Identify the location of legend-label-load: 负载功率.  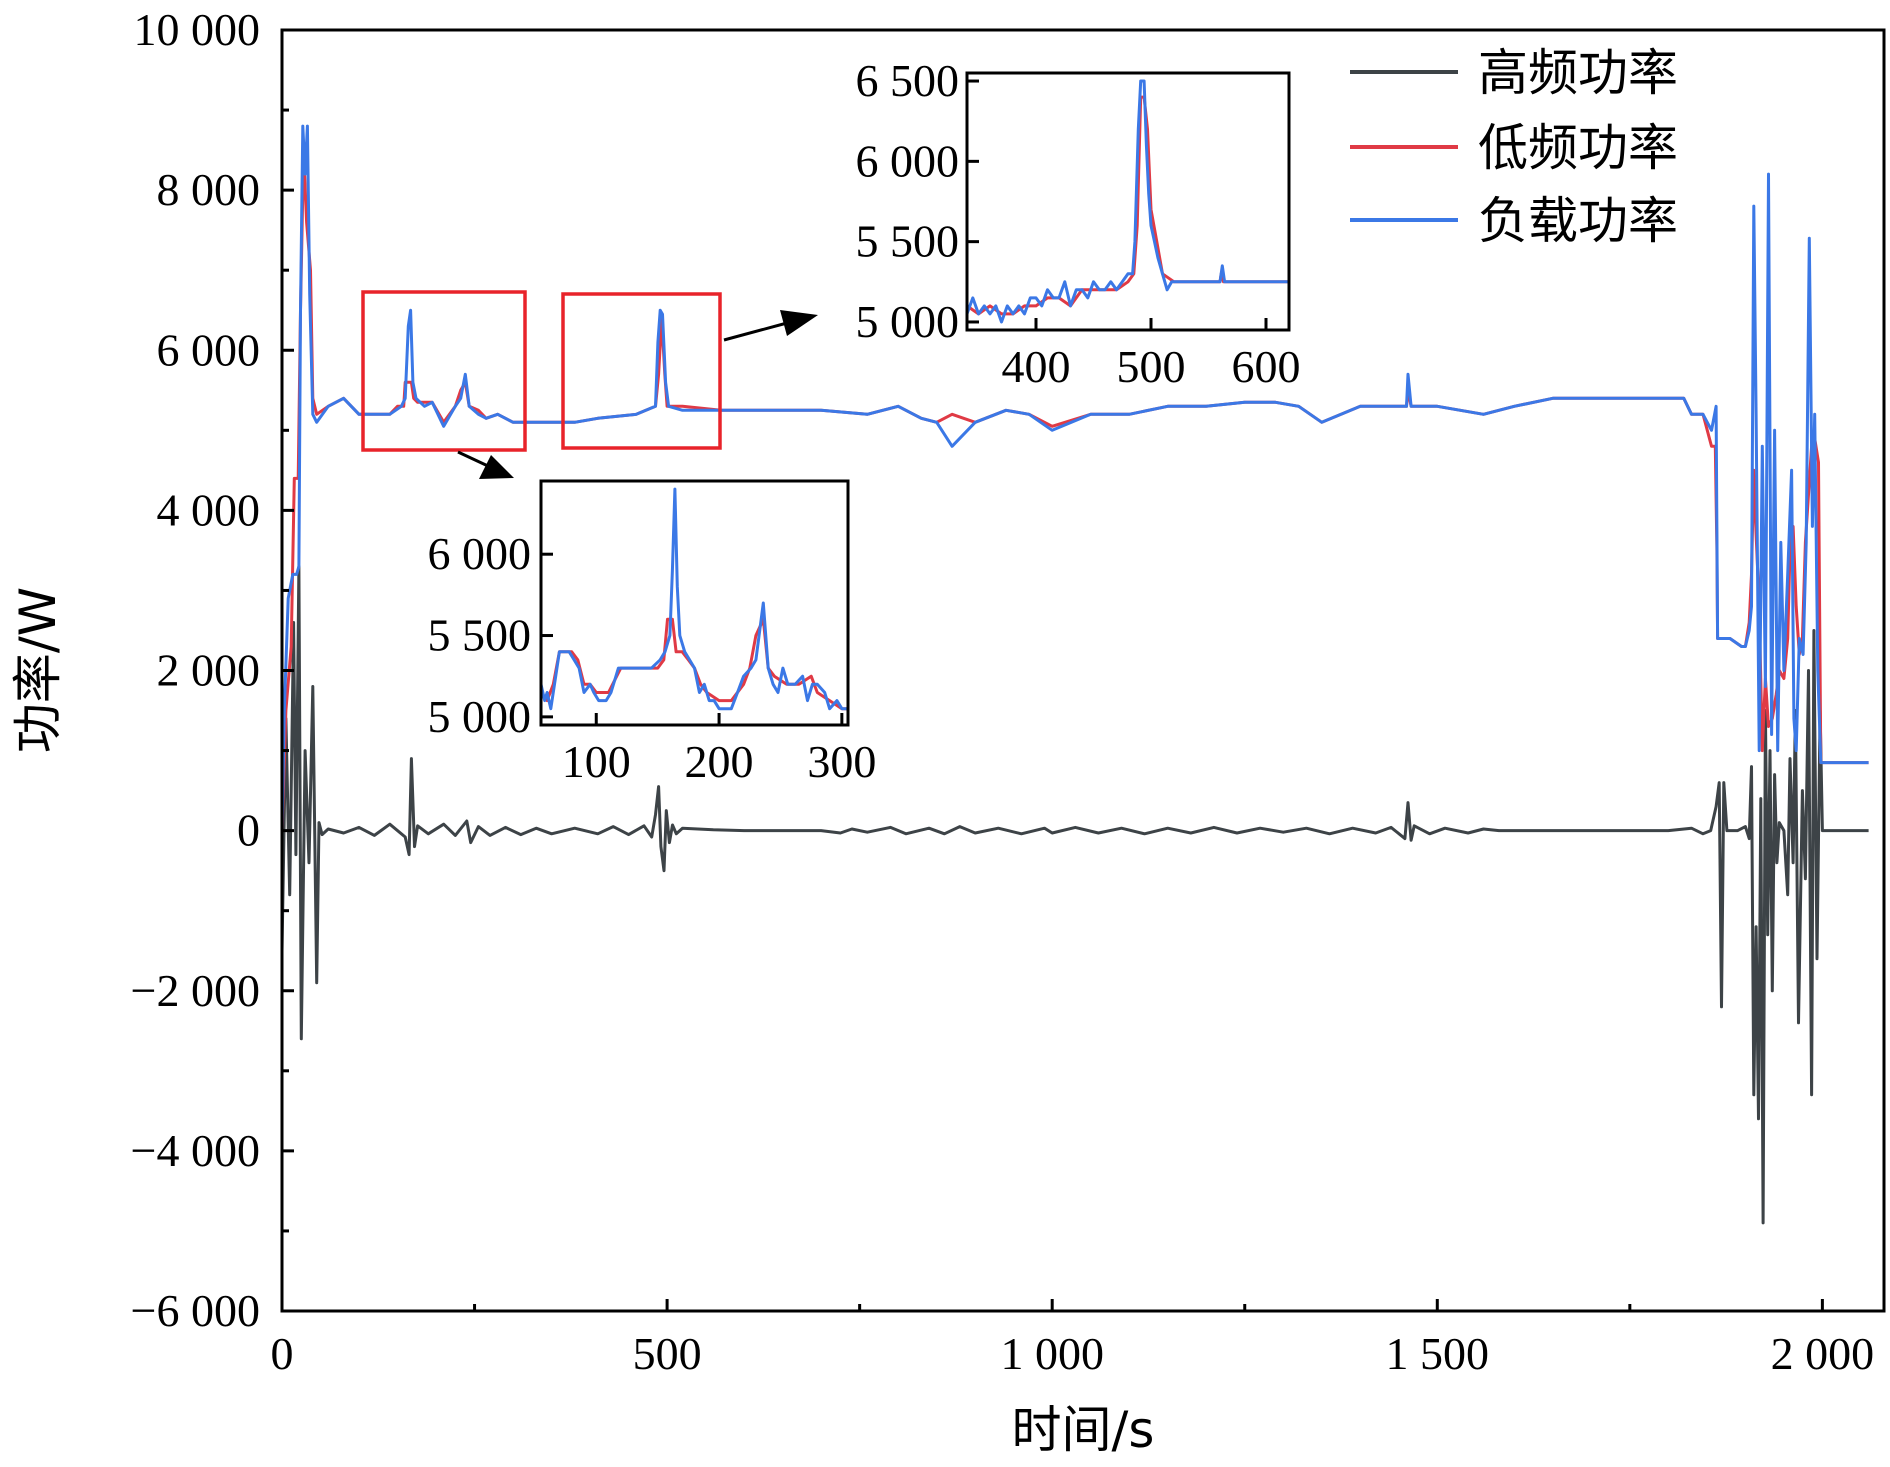
(1578, 221).